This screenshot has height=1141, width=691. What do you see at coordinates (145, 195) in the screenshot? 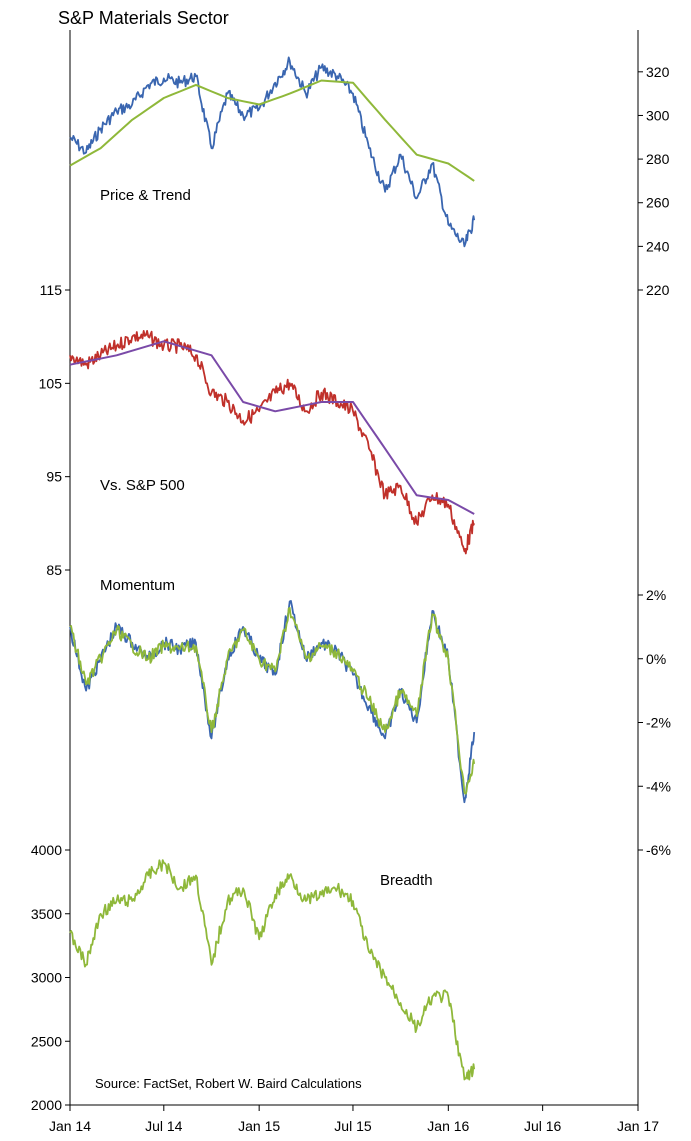
I see `panel-label: Price & Trend` at bounding box center [145, 195].